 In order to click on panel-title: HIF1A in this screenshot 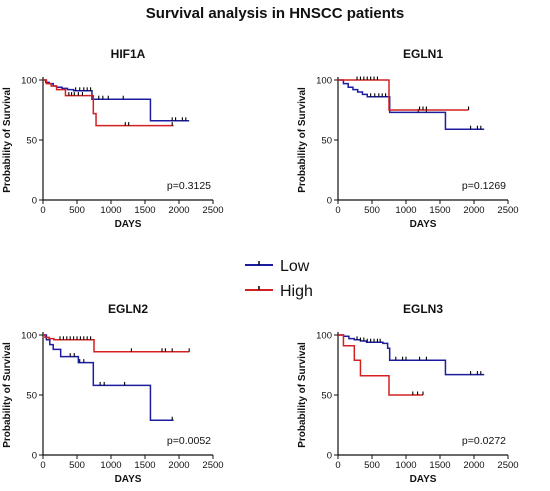, I will do `click(128, 54)`.